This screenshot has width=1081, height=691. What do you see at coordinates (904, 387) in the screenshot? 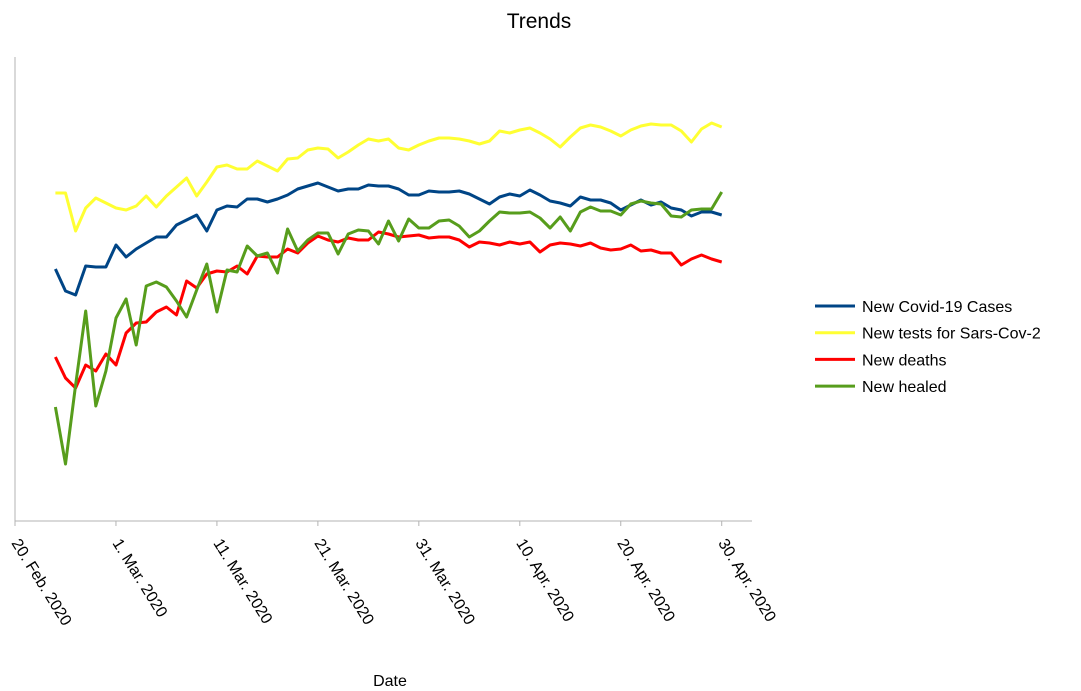
I see `legend-label: New healed` at bounding box center [904, 387].